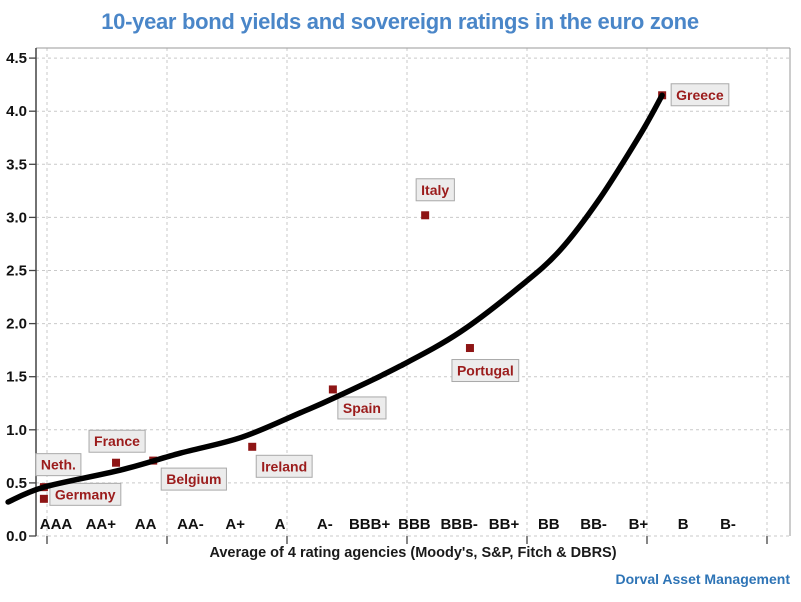 Image resolution: width=801 pixels, height=602 pixels. What do you see at coordinates (369, 524) in the screenshot?
I see `x-tick-label: BBB+` at bounding box center [369, 524].